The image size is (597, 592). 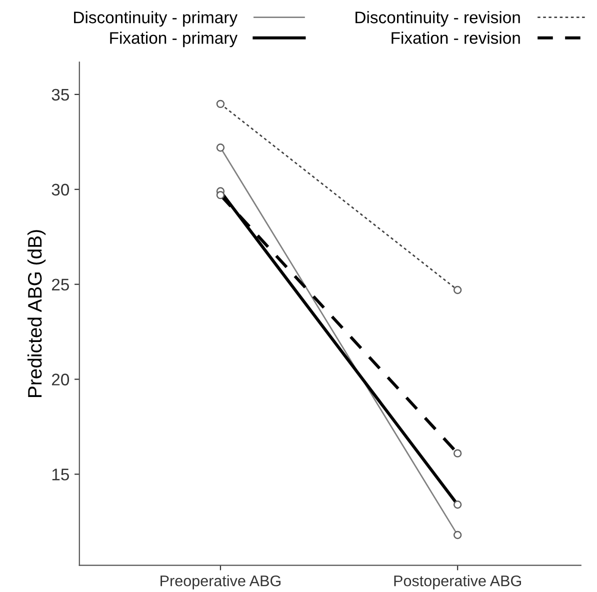 What do you see at coordinates (156, 19) in the screenshot?
I see `legend-label: Discontinuity - primary` at bounding box center [156, 19].